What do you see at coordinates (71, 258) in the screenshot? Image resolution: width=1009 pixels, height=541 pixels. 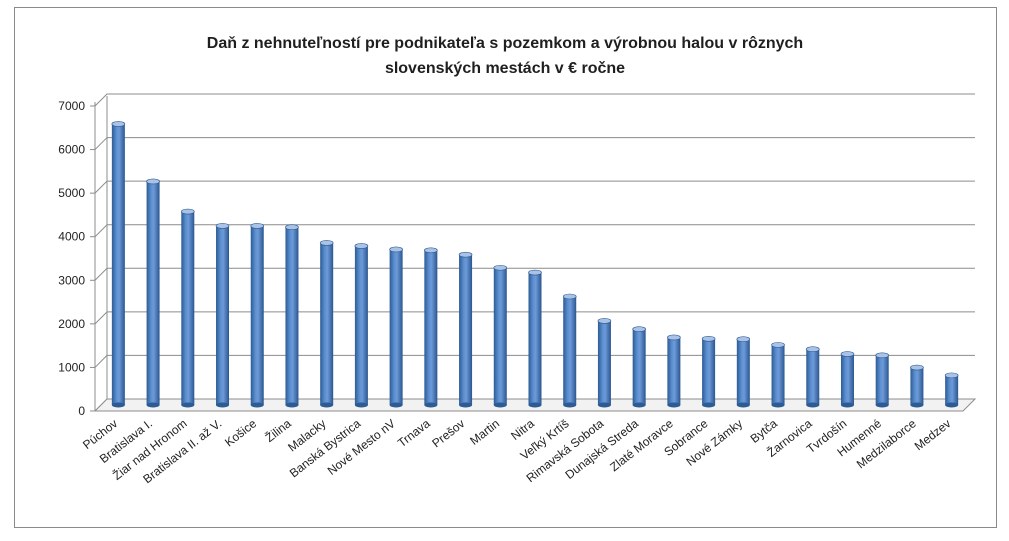 I see `y-axis-tick-labels: 0 1000 2000 3000 4000 5000 6000 7000` at bounding box center [71, 258].